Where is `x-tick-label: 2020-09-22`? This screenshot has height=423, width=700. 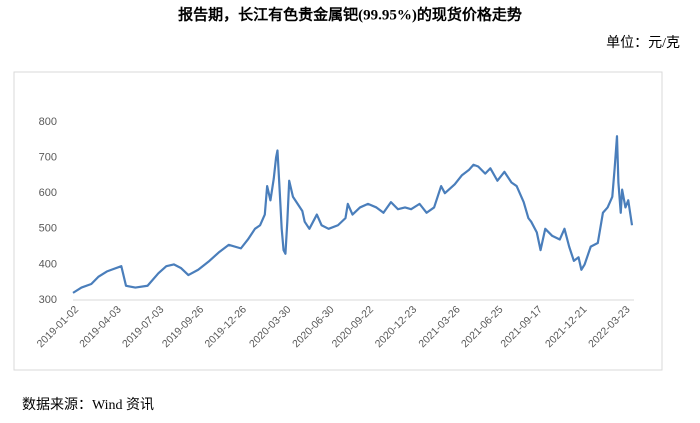
x-tick-label: 2020-09-22 is located at coordinates (353, 326).